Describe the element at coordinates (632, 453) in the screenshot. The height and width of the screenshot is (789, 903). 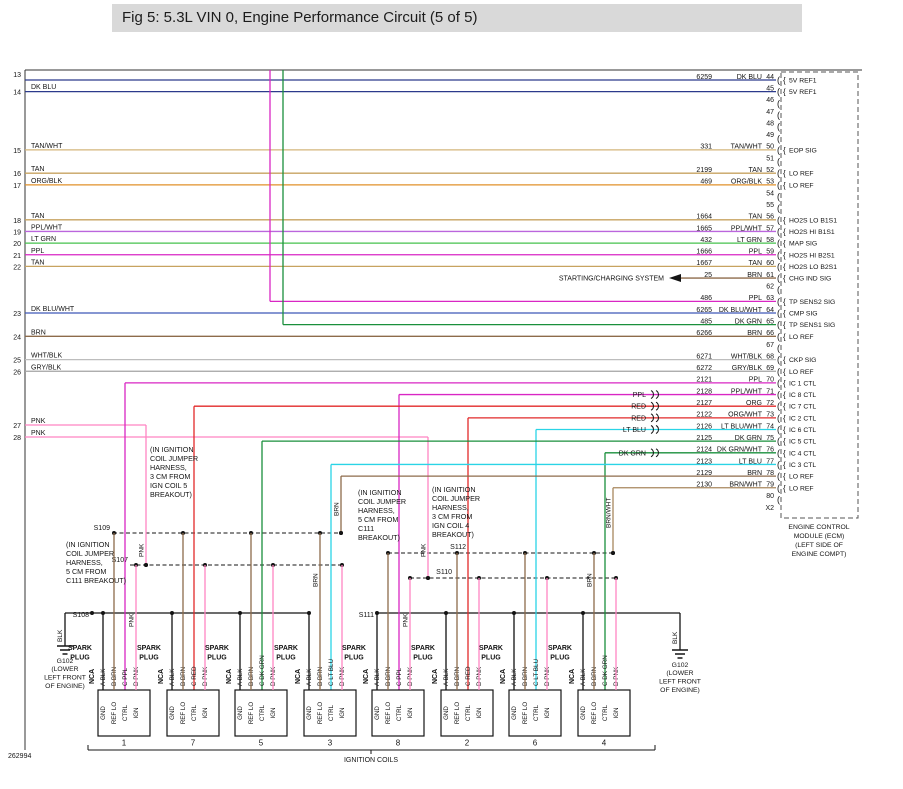
I see `wire-color-label: DK GRN` at that location.